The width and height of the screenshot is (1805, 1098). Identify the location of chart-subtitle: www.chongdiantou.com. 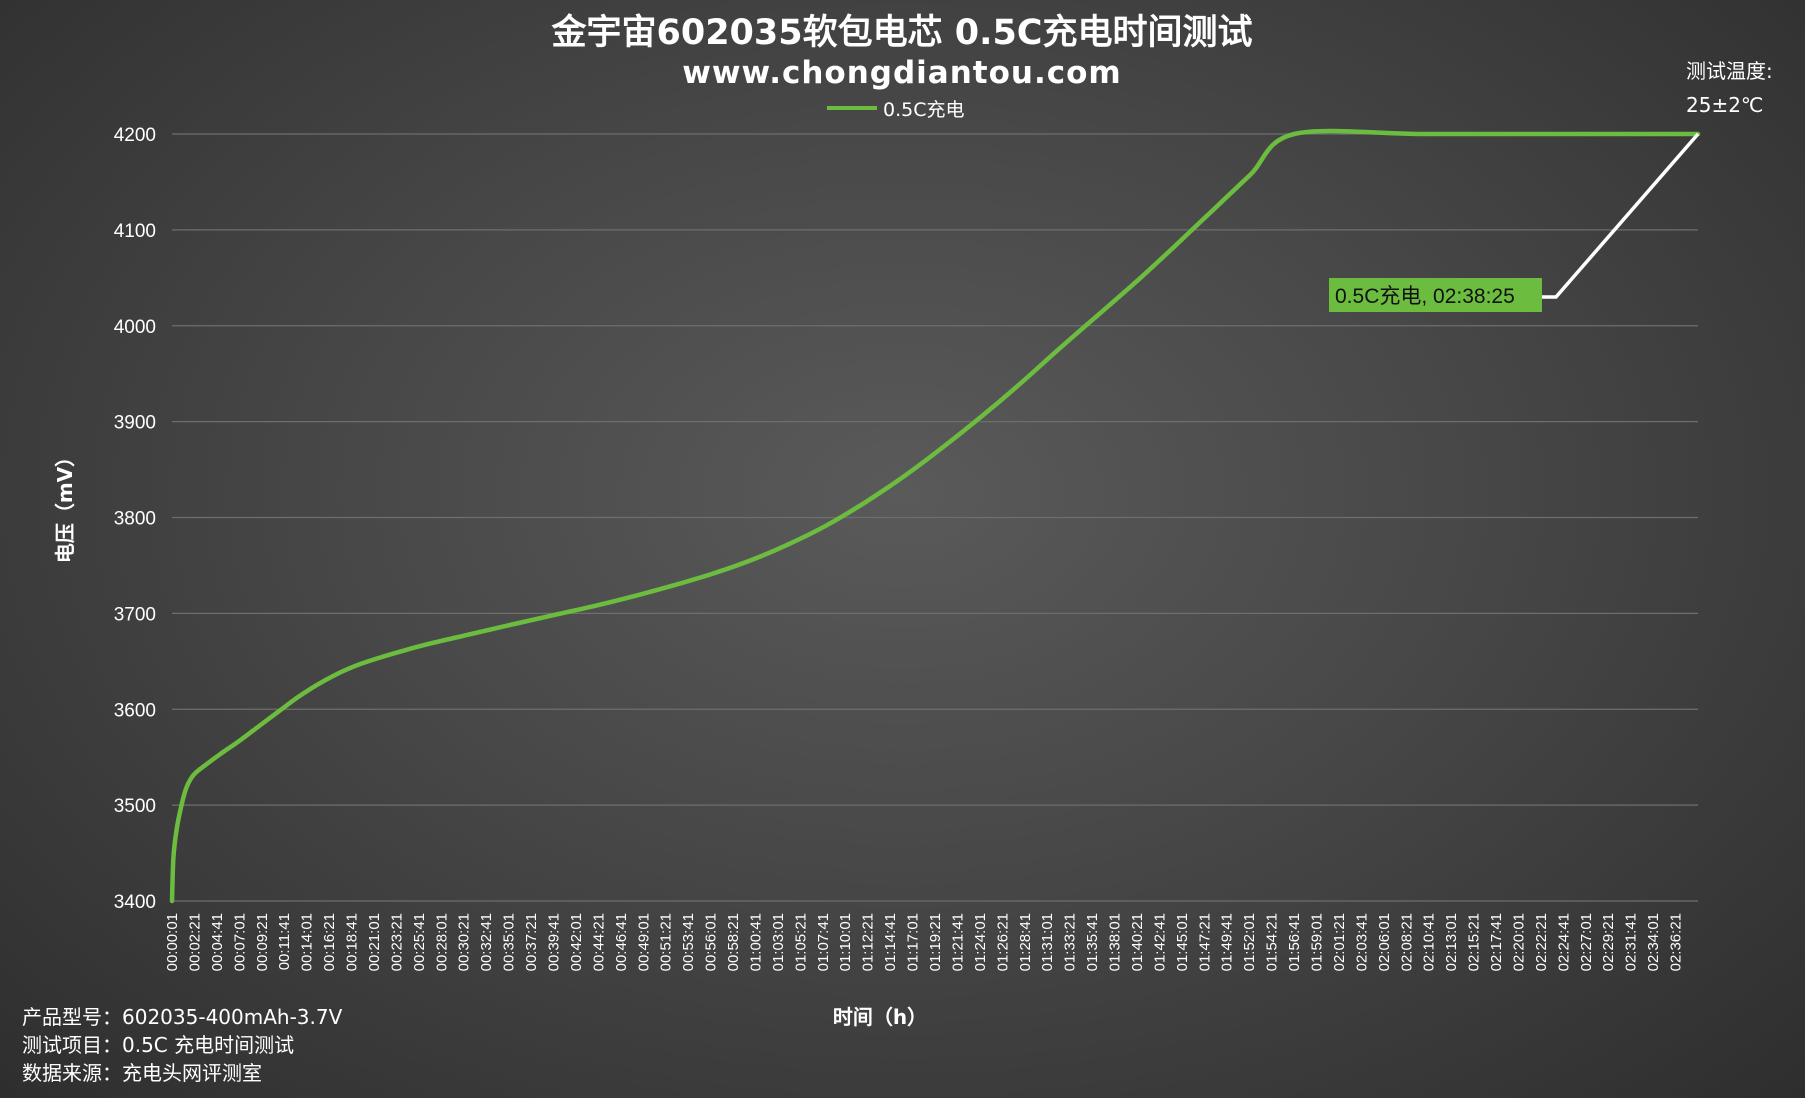
(901, 73).